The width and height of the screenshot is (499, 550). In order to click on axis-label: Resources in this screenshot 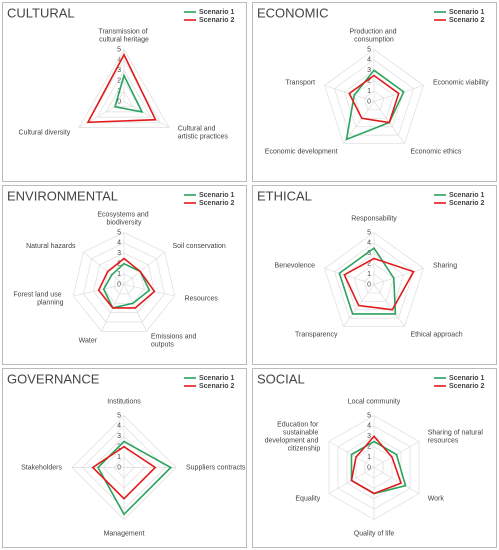, I will do `click(201, 298)`.